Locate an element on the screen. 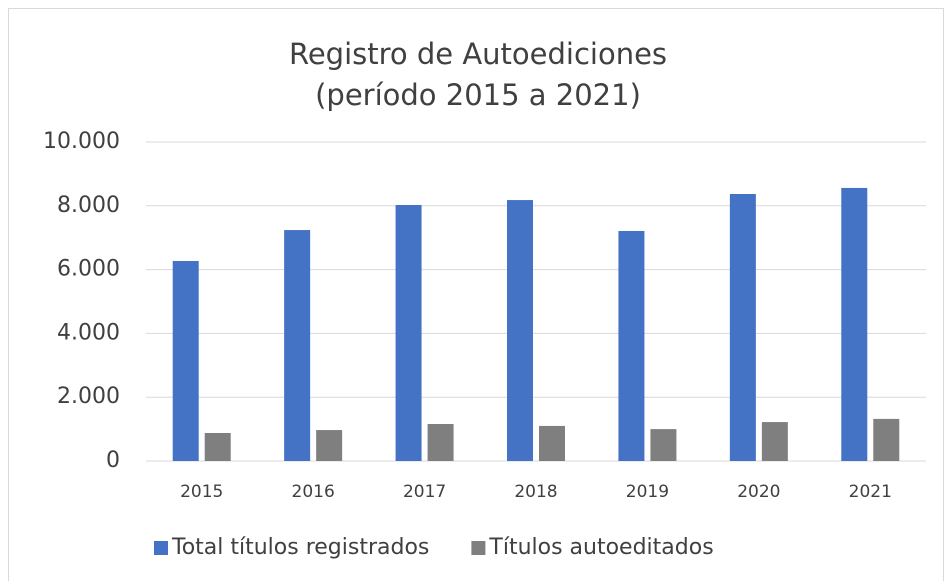  y-tick-label: 0 is located at coordinates (113, 460).